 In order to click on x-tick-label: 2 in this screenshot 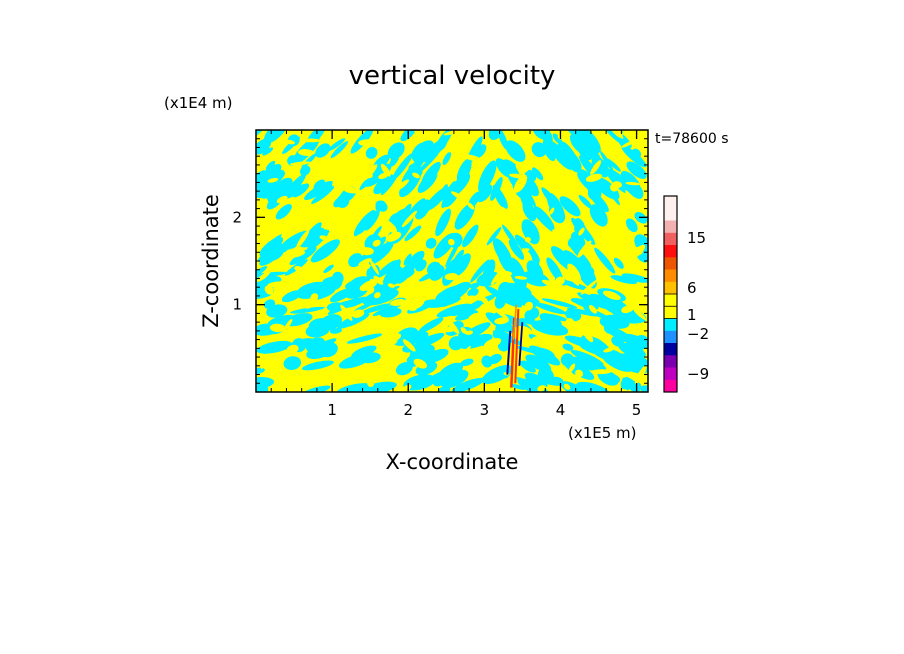, I will do `click(408, 410)`.